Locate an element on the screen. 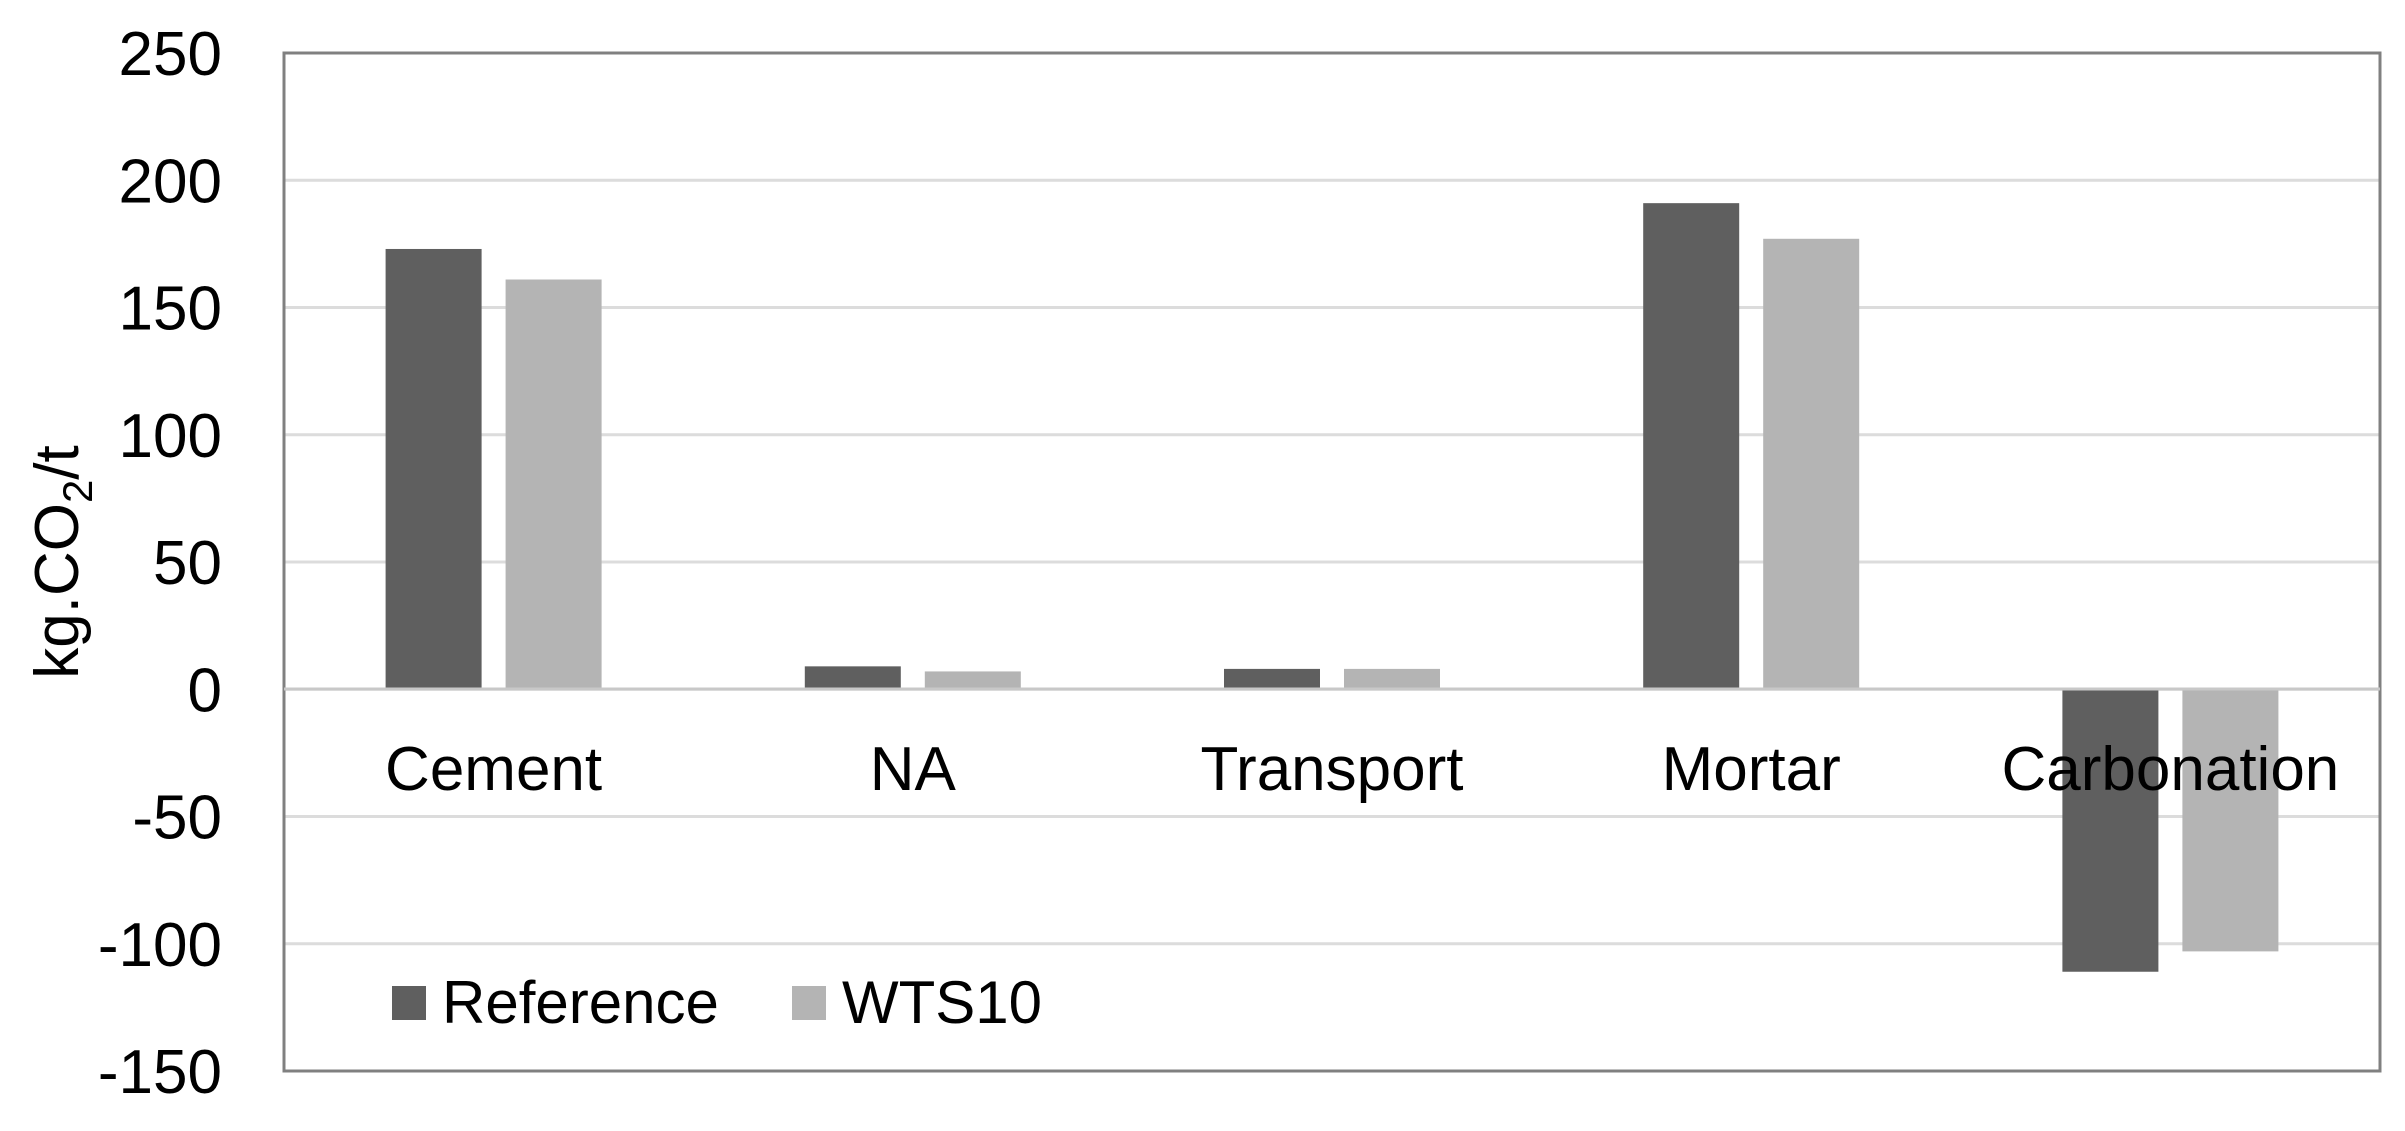  bar-reference-cement is located at coordinates (433, 469).